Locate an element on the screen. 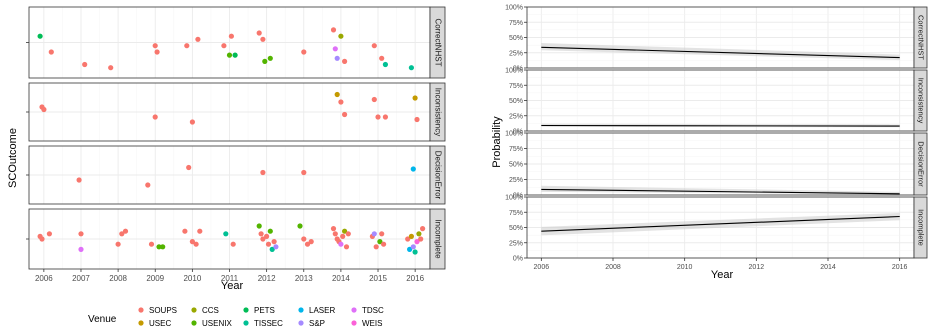 The height and width of the screenshot is (336, 929). facet-strip-label: CorrectNHST is located at coordinates (921, 37).